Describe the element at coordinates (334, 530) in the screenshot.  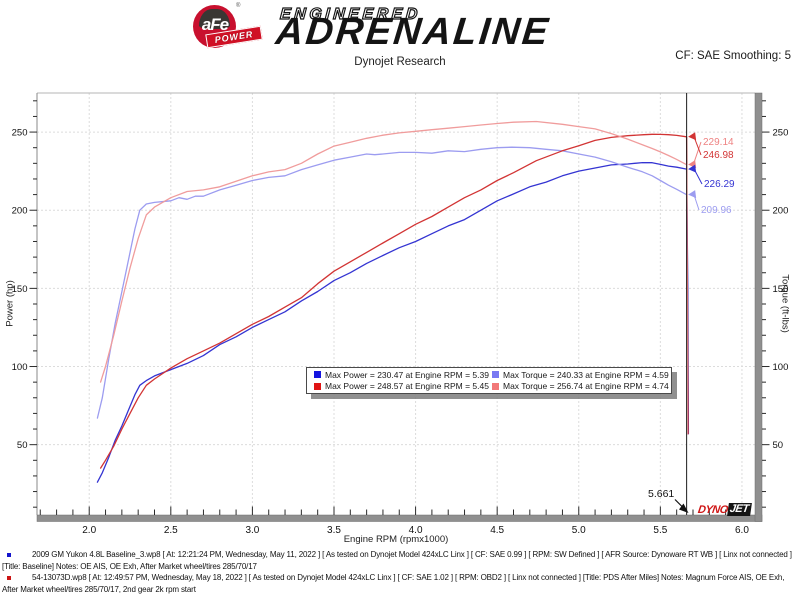
I see `x-tick-label: 3.5` at that location.